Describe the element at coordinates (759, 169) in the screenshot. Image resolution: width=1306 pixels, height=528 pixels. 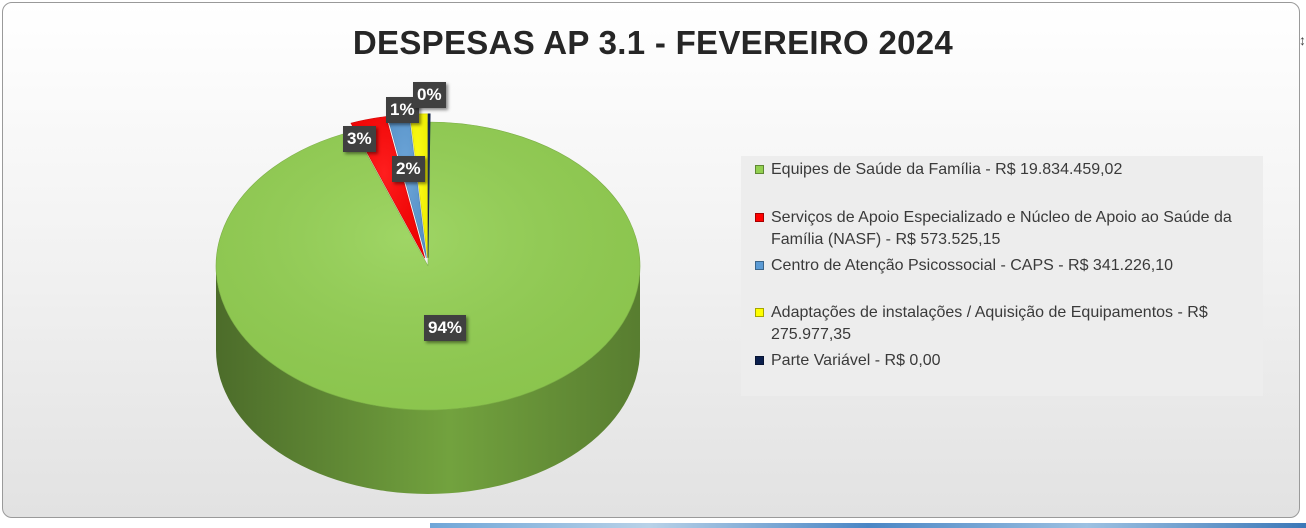
I see `legend-swatch-equipes` at that location.